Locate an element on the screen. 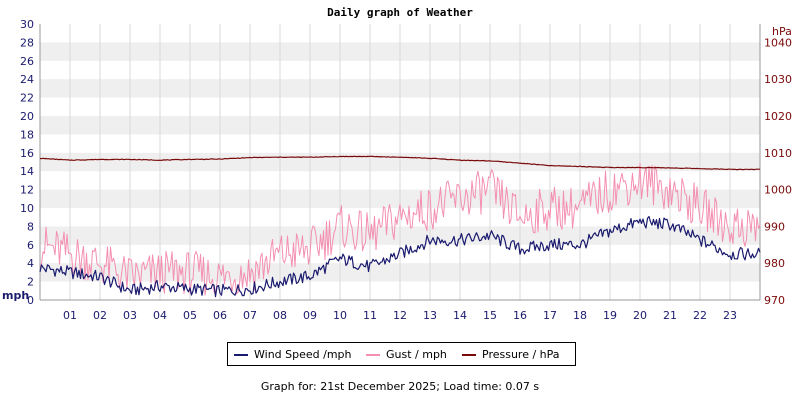 This screenshot has width=800, height=400. y-left-tick-label: 26 is located at coordinates (27, 61).